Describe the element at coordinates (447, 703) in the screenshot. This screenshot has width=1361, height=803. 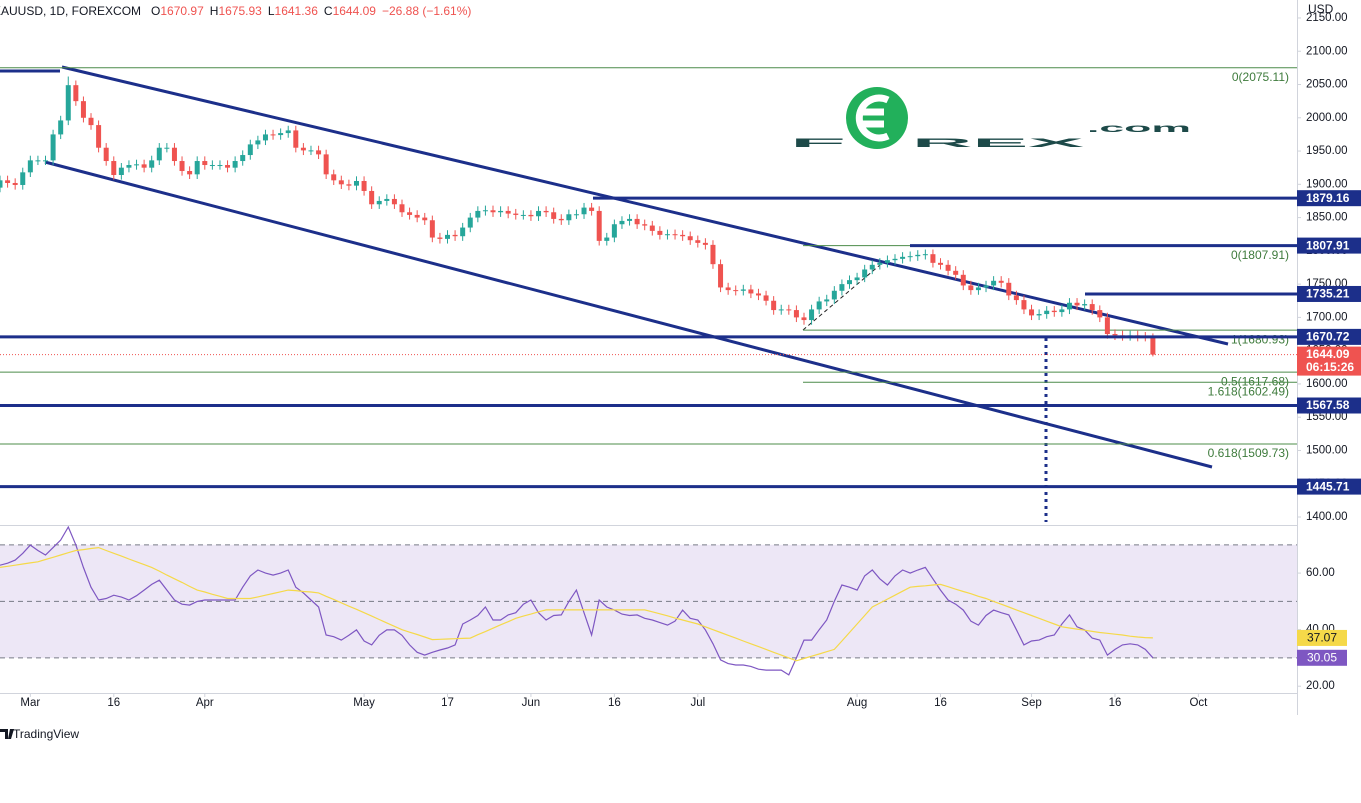
I see `x-tick-label: 17` at that location.